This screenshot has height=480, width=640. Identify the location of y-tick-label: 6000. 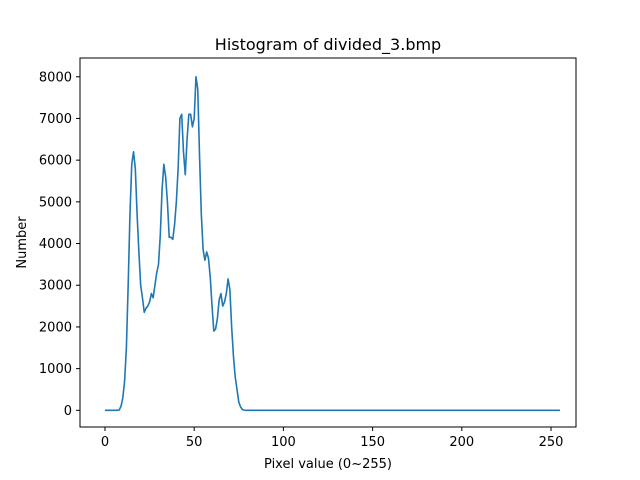
(55, 161).